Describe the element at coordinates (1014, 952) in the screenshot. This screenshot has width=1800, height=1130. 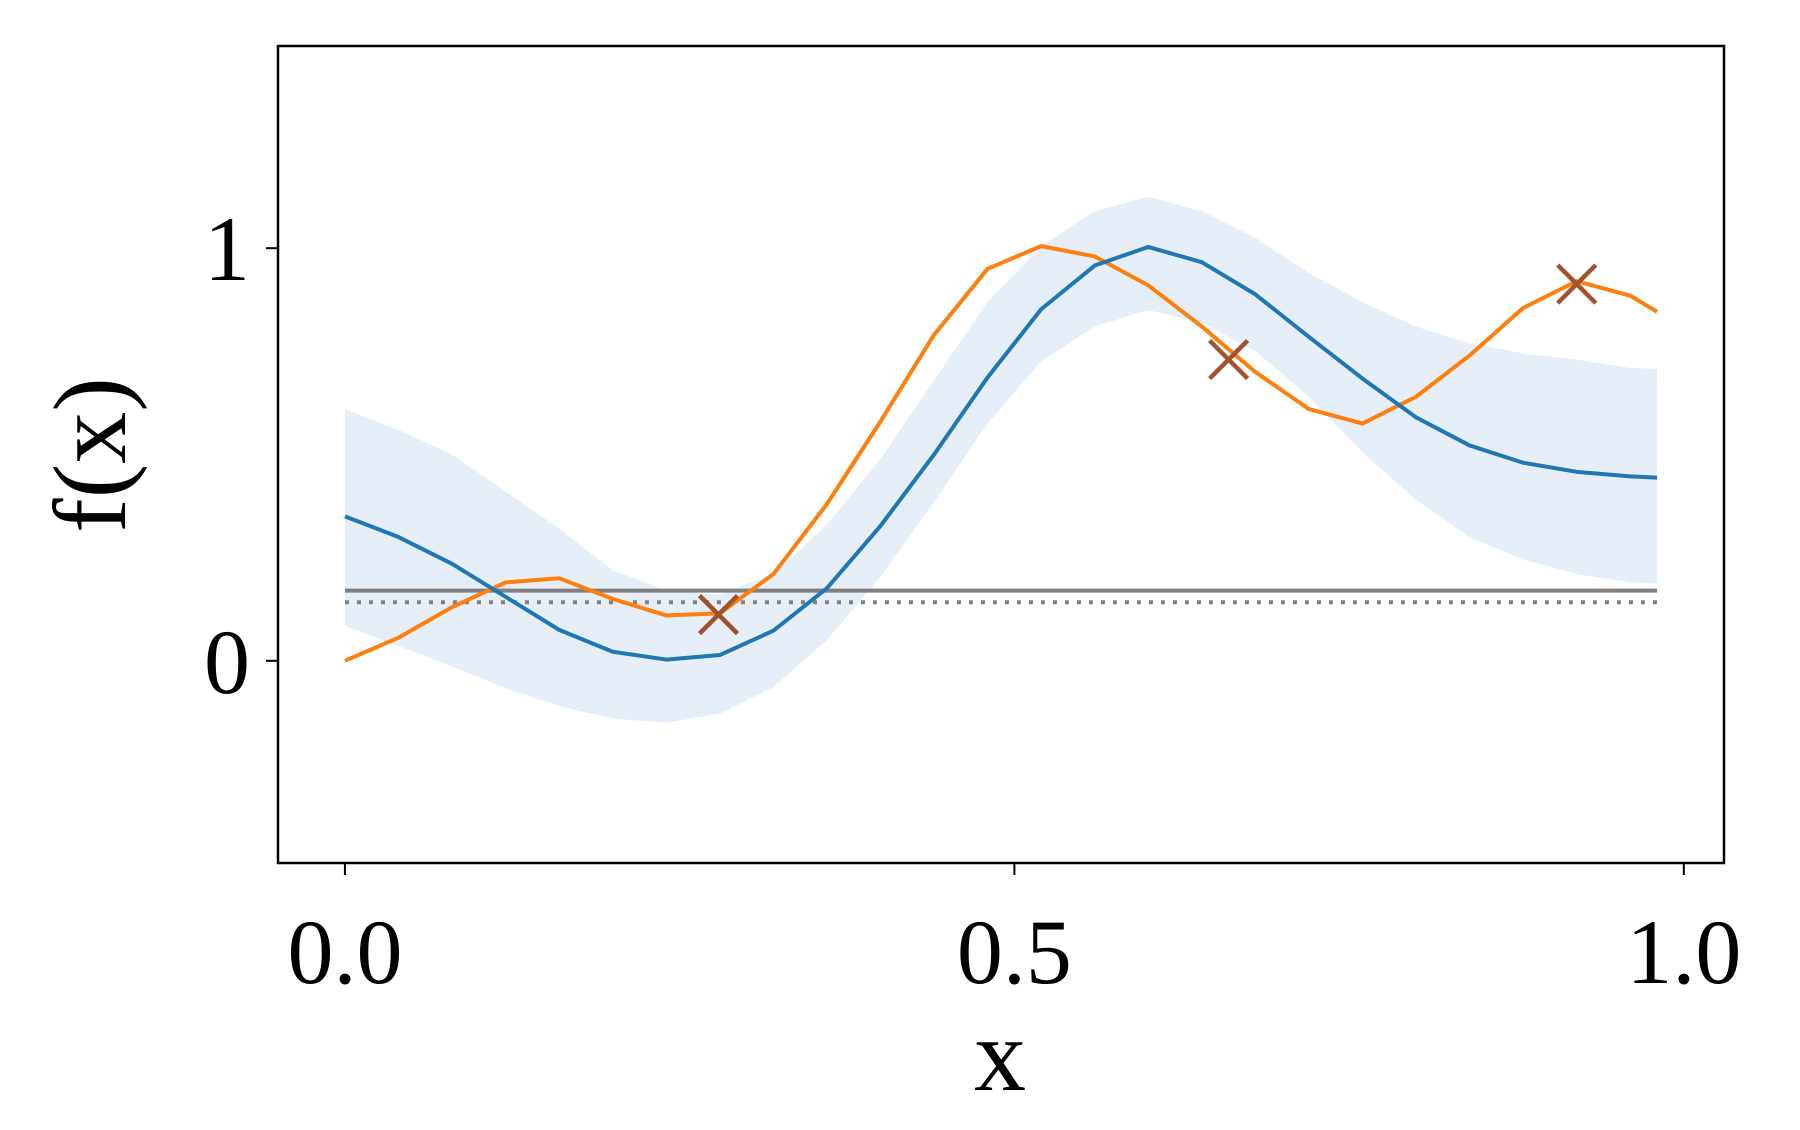
I see `x-tick-label: 0.5` at that location.